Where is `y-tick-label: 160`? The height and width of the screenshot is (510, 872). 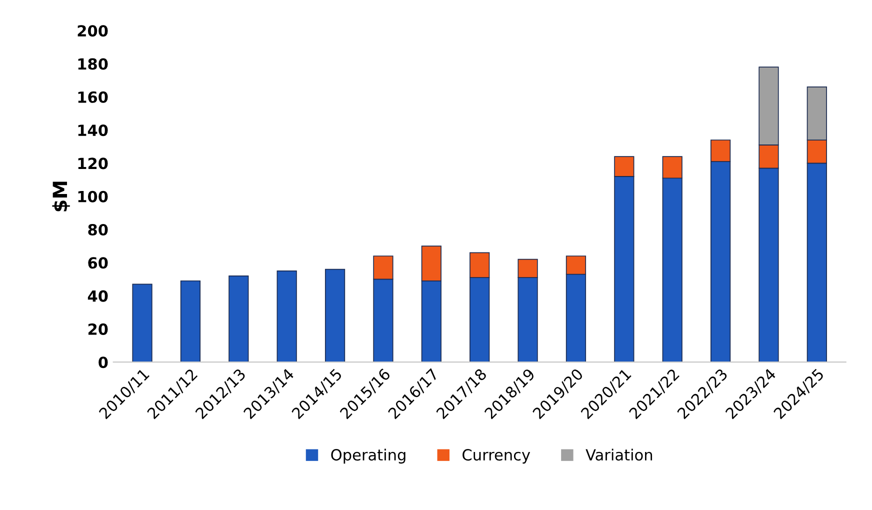
y-tick-label: 160 is located at coordinates (93, 97).